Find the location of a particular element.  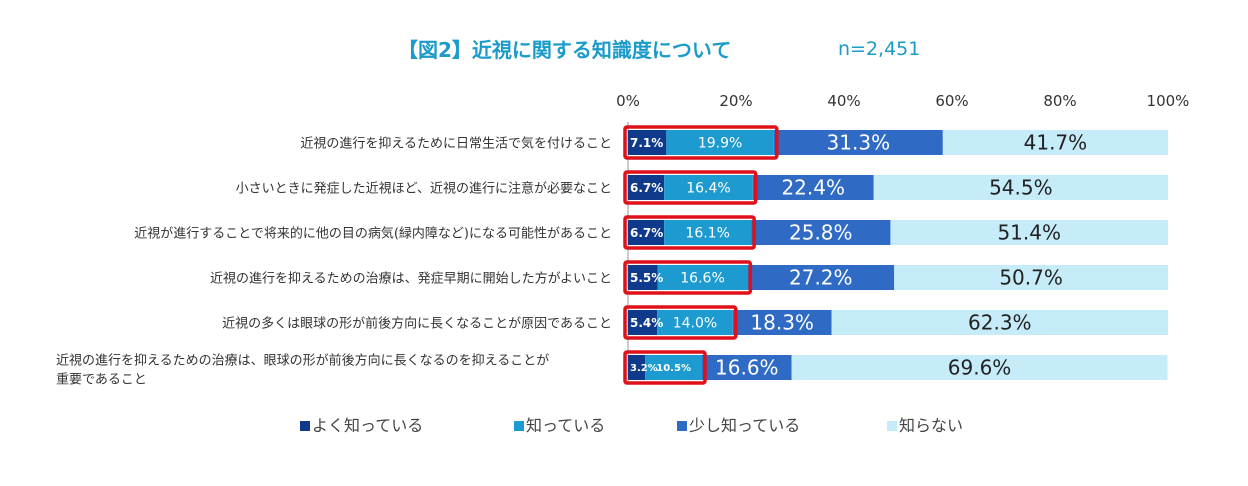

bar-data-label: 31.3% is located at coordinates (859, 143).